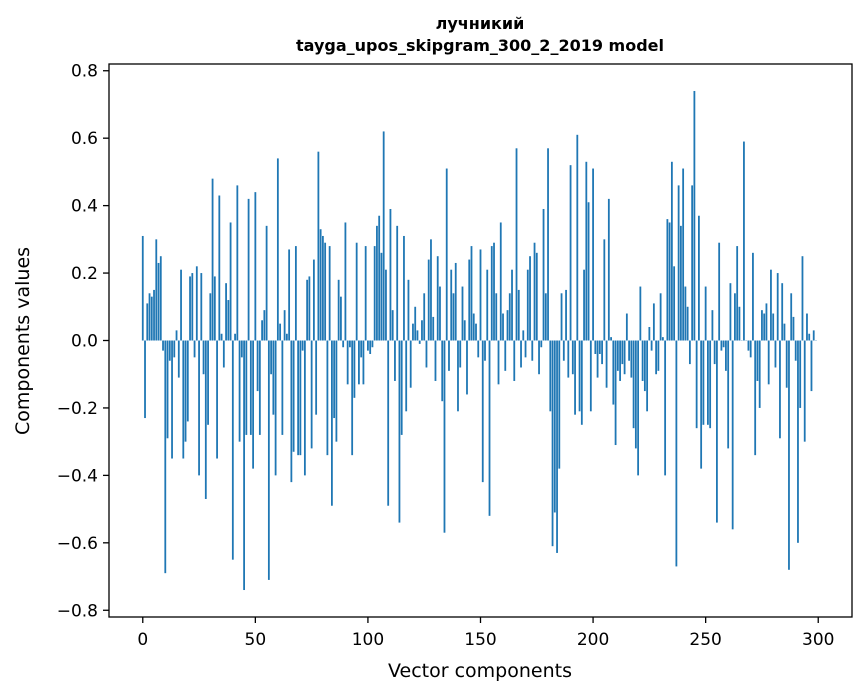  What do you see at coordinates (77, 409) in the screenshot?
I see `y-tick-label: −0.2` at bounding box center [77, 409].